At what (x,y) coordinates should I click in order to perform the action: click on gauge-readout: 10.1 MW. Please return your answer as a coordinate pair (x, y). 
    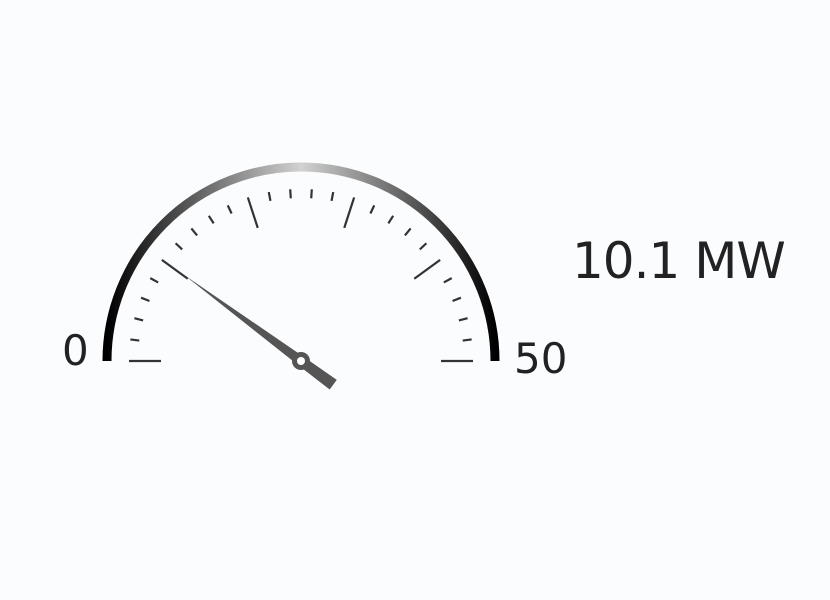
    Looking at the image, I should click on (679, 261).